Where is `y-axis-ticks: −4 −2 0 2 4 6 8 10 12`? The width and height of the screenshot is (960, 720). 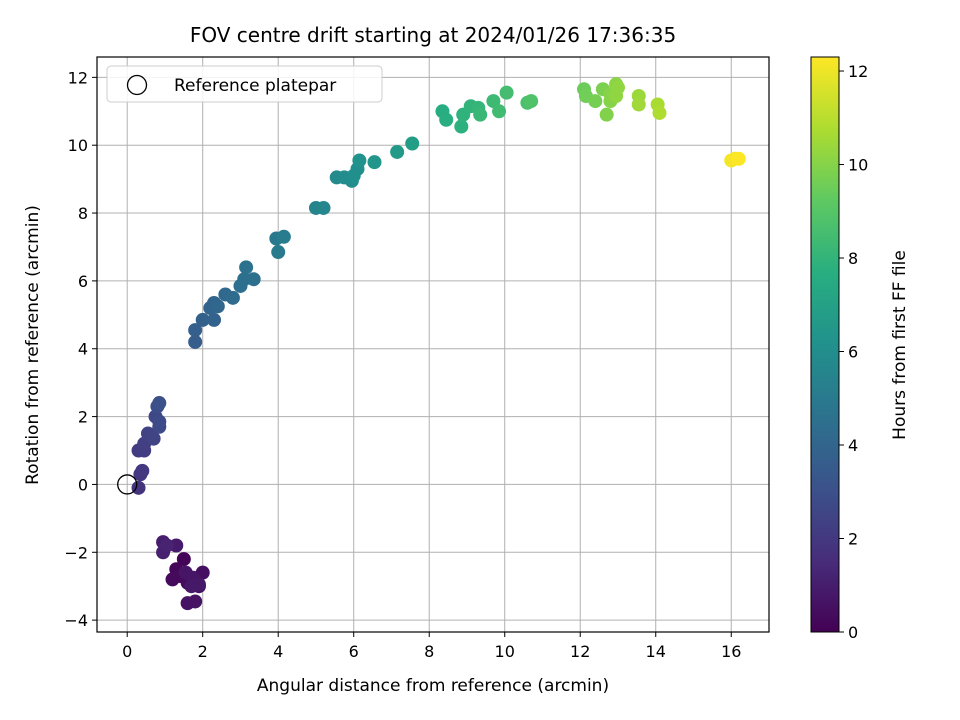
y-axis-ticks: −4 −2 0 2 4 6 8 10 12 is located at coordinates (80, 349).